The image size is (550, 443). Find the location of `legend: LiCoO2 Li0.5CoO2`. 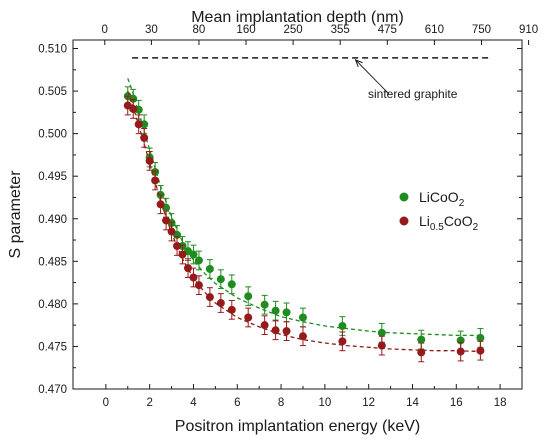

legend: LiCoO2 Li0.5CoO2 is located at coordinates (439, 211).